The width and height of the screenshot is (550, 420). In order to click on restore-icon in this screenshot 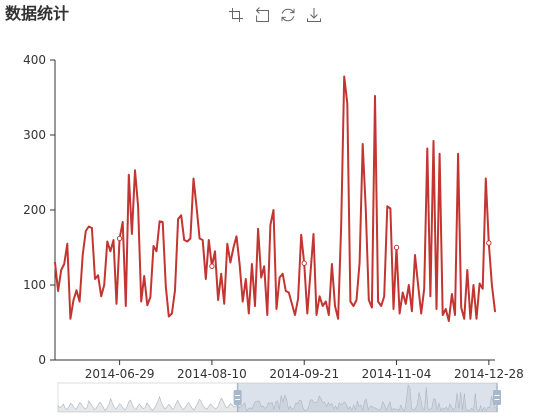, I will do `click(288, 15)`.